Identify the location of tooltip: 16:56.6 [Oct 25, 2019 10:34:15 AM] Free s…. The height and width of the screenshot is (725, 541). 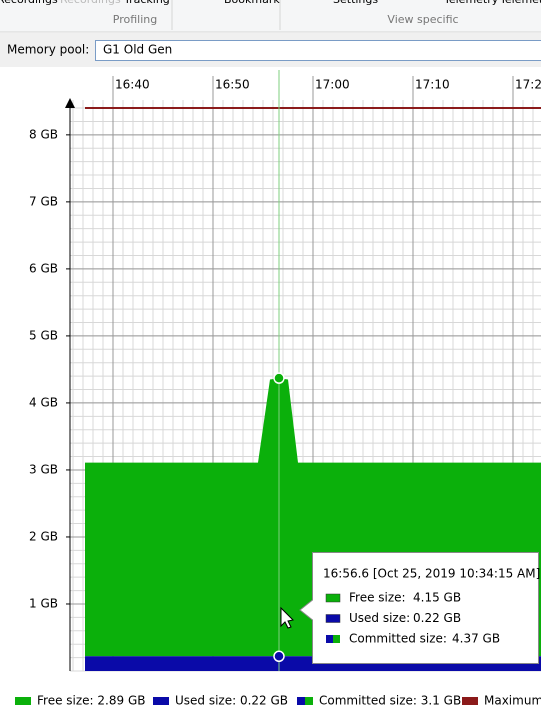
(420, 608).